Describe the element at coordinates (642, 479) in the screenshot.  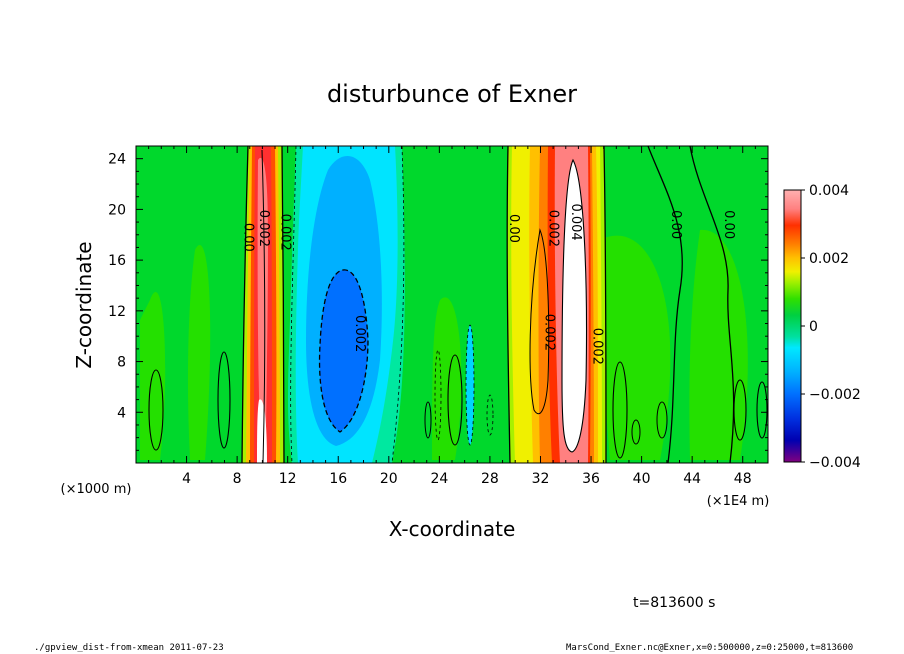
I see `x-tick-label: 40` at that location.